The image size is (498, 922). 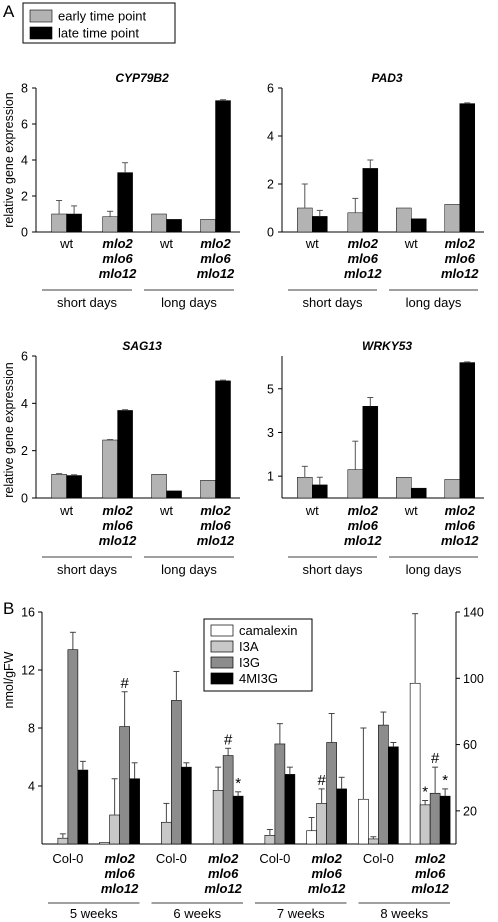 What do you see at coordinates (301, 913) in the screenshot?
I see `group-label: 7 weeks` at bounding box center [301, 913].